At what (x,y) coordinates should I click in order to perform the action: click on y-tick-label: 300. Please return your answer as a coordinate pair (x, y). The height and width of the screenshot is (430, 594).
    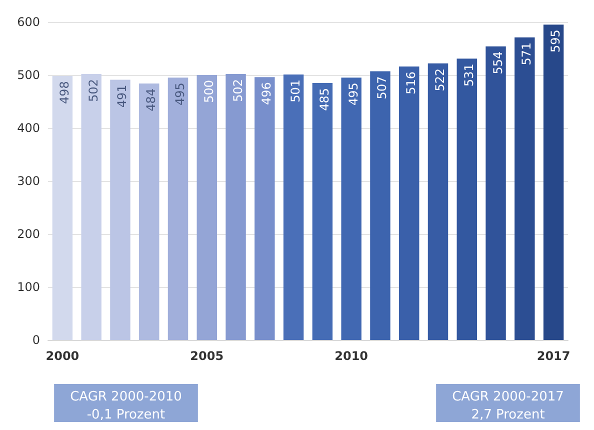
    Looking at the image, I should click on (28, 181).